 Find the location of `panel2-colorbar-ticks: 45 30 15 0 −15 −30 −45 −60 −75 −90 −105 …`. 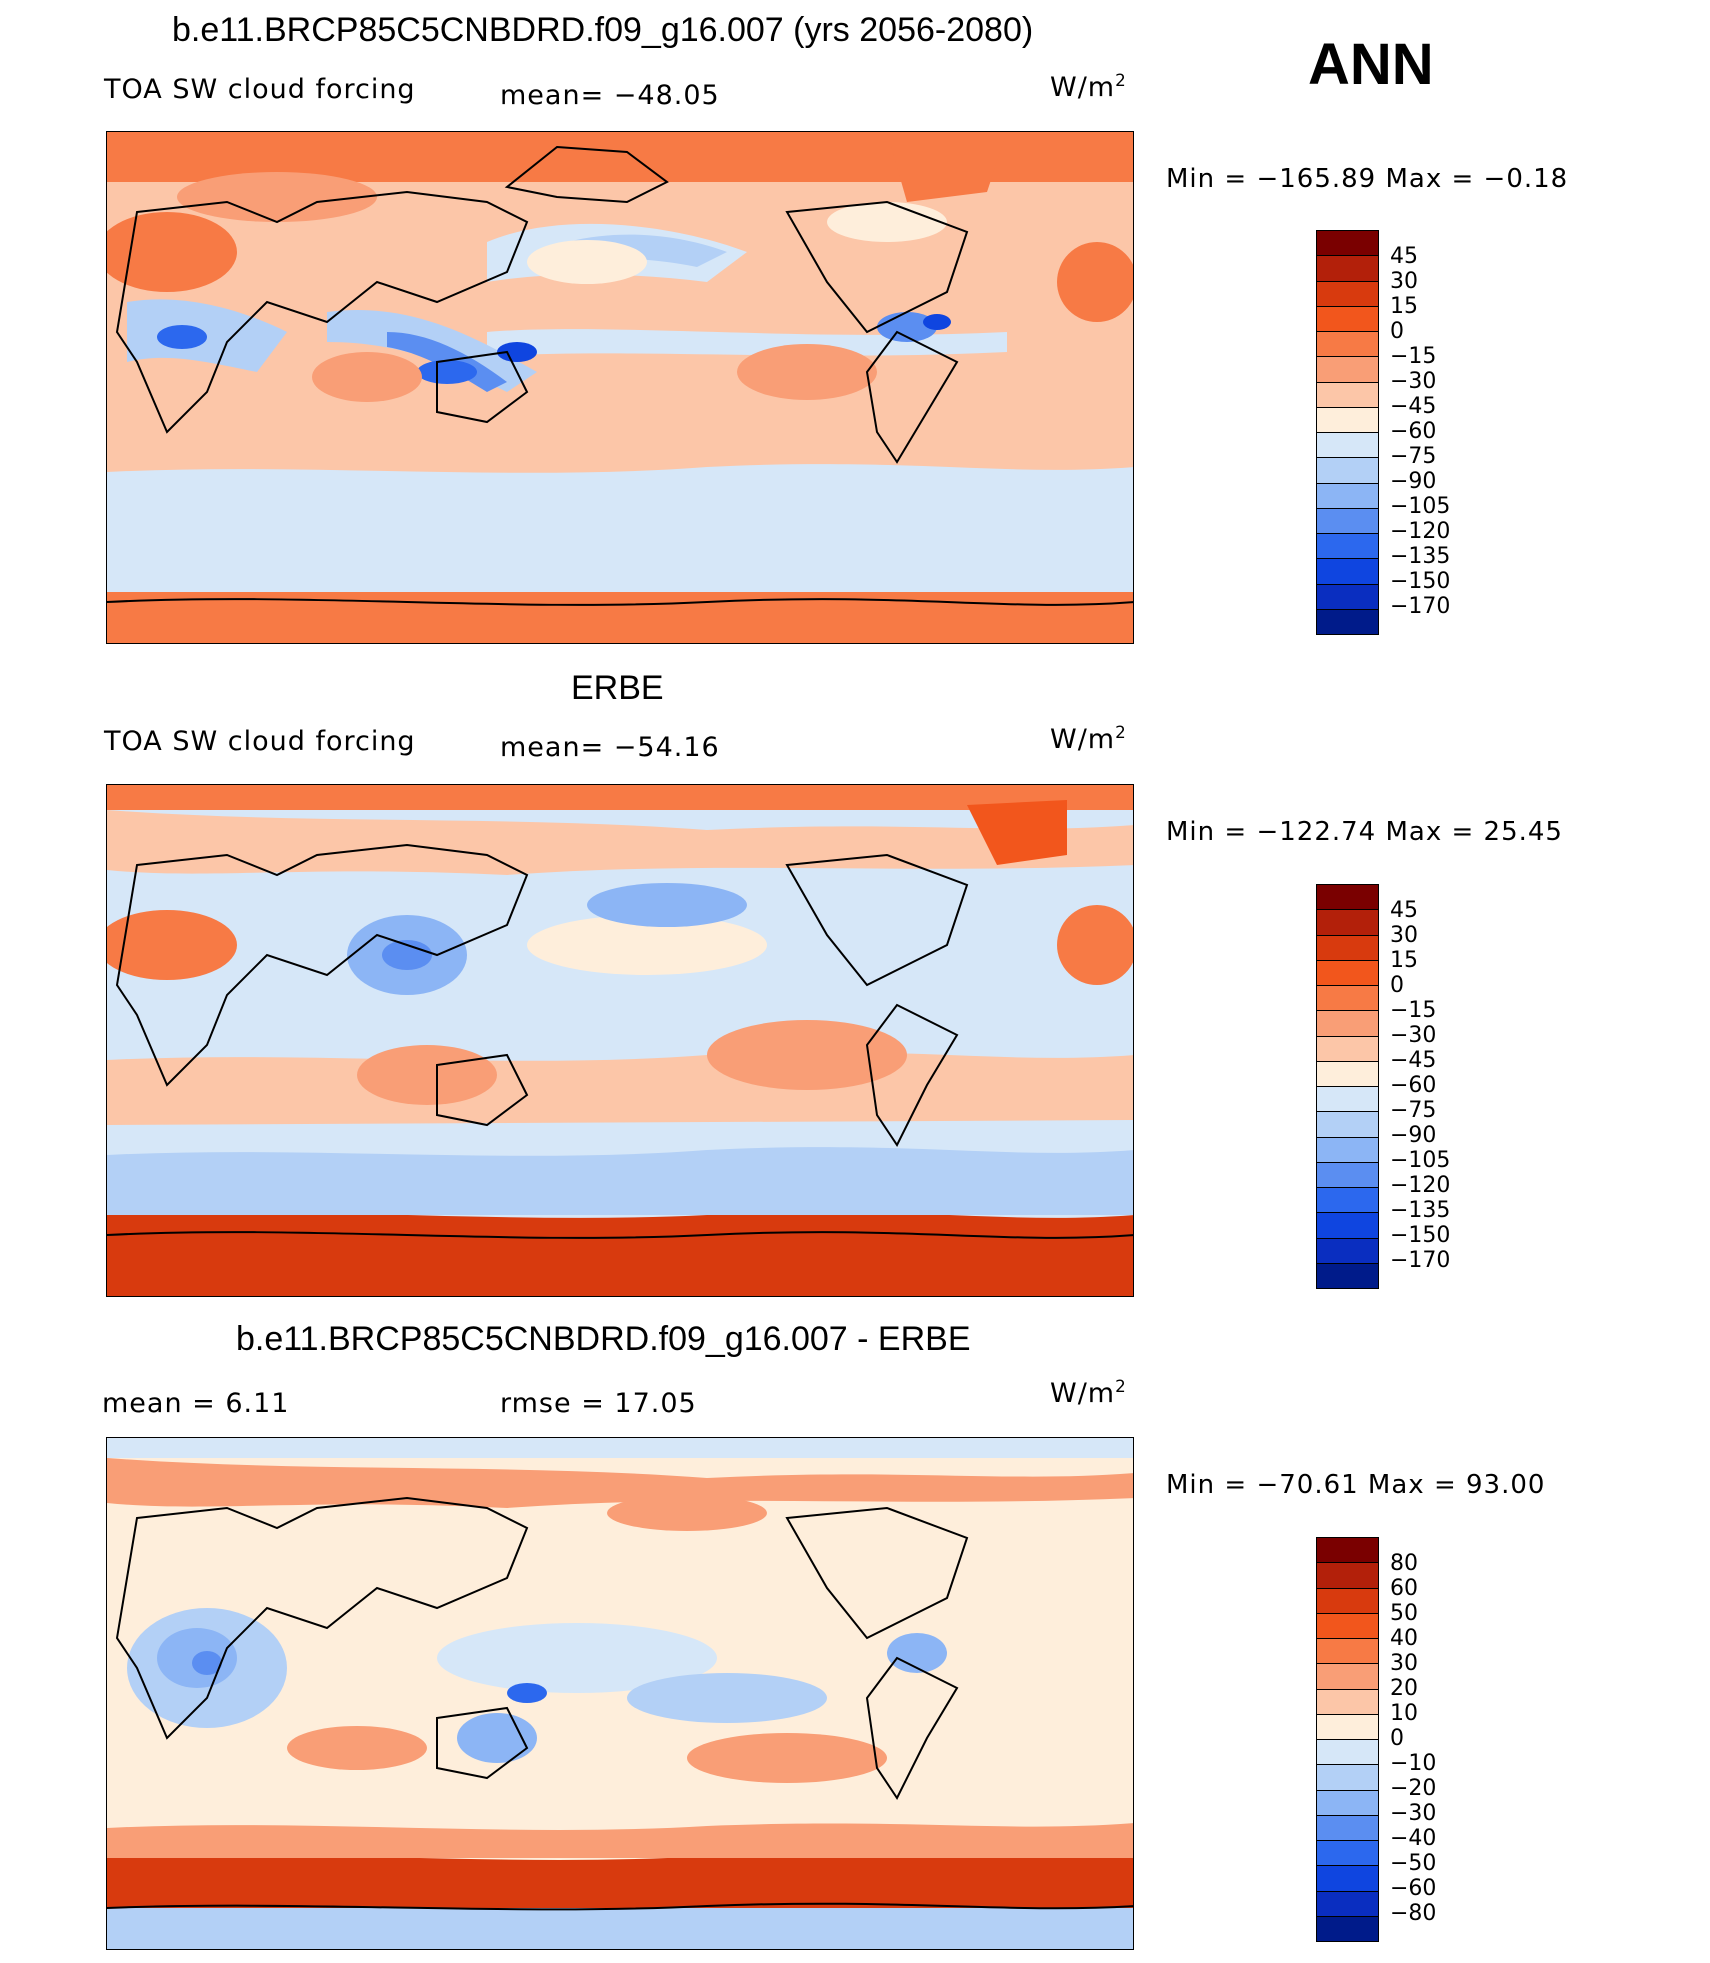

panel2-colorbar-ticks: 45 30 15 0 −15 −30 −45 −60 −75 −90 −105 … is located at coordinates (1435, 1085).